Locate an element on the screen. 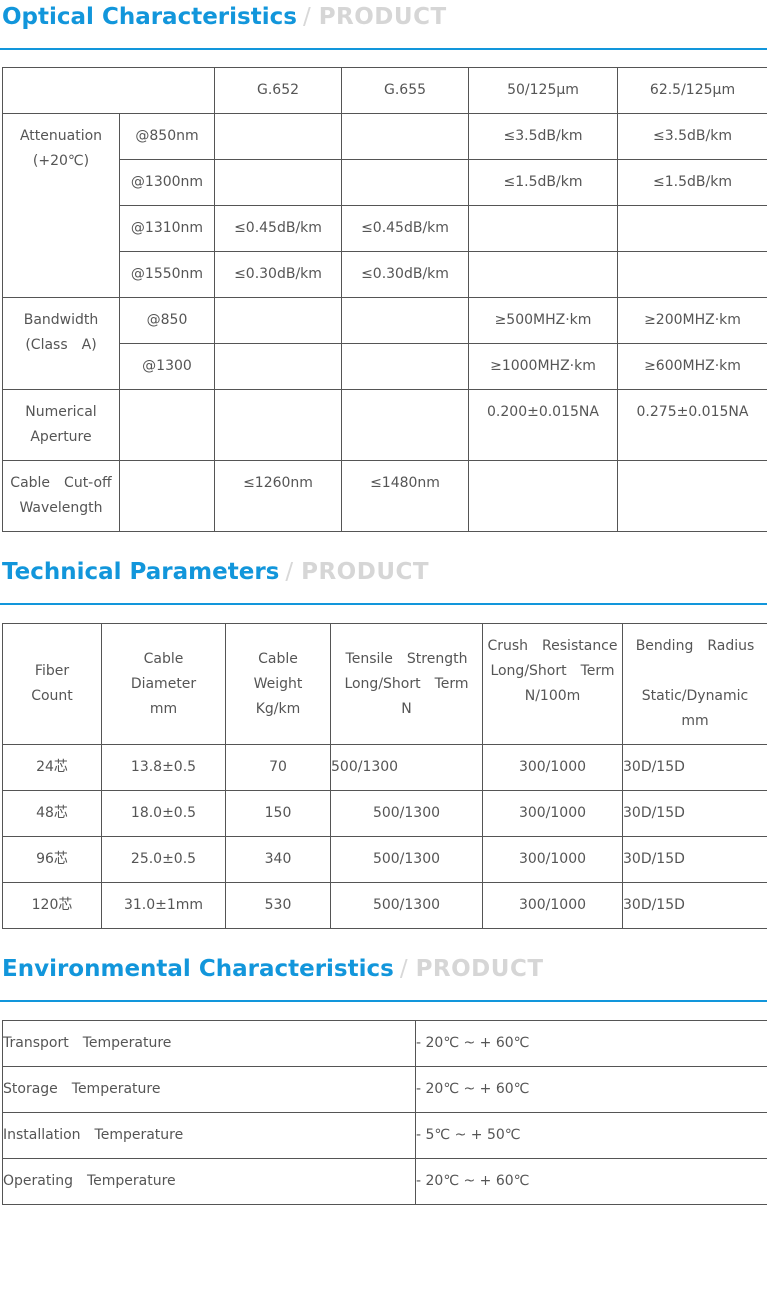 This screenshot has width=767, height=1297. table-cell: 18.0±0.5 is located at coordinates (163, 813).